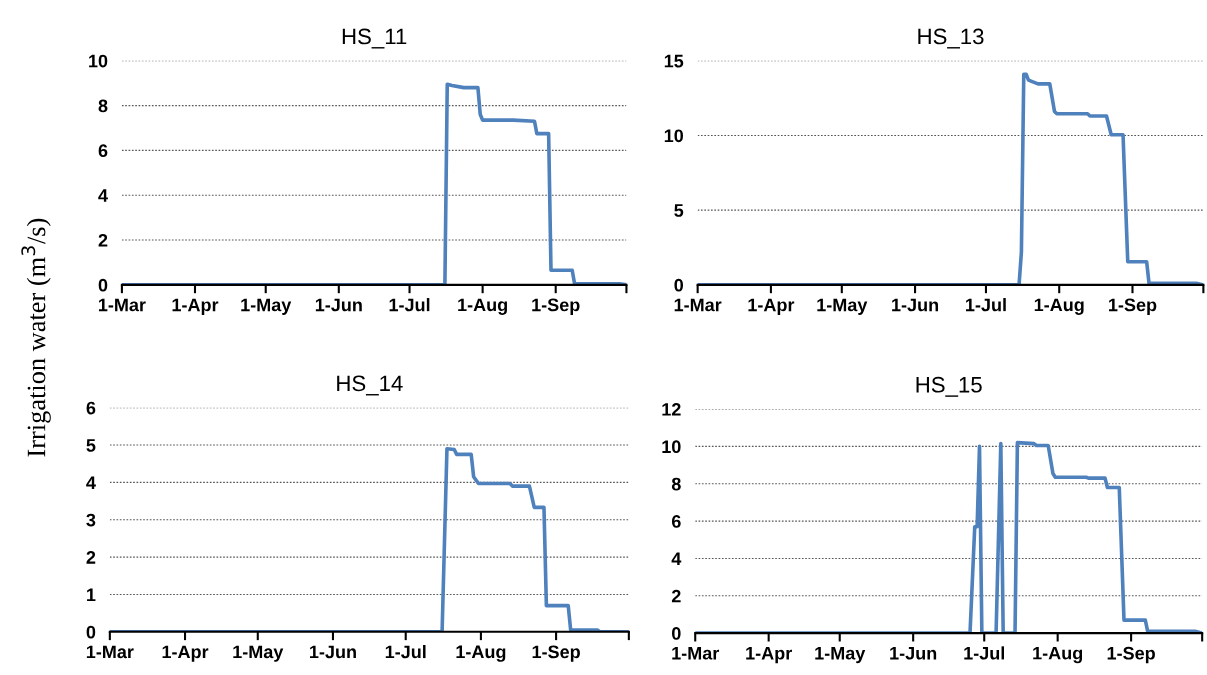  What do you see at coordinates (951, 38) in the screenshot?
I see `chart-title: HS_13` at bounding box center [951, 38].